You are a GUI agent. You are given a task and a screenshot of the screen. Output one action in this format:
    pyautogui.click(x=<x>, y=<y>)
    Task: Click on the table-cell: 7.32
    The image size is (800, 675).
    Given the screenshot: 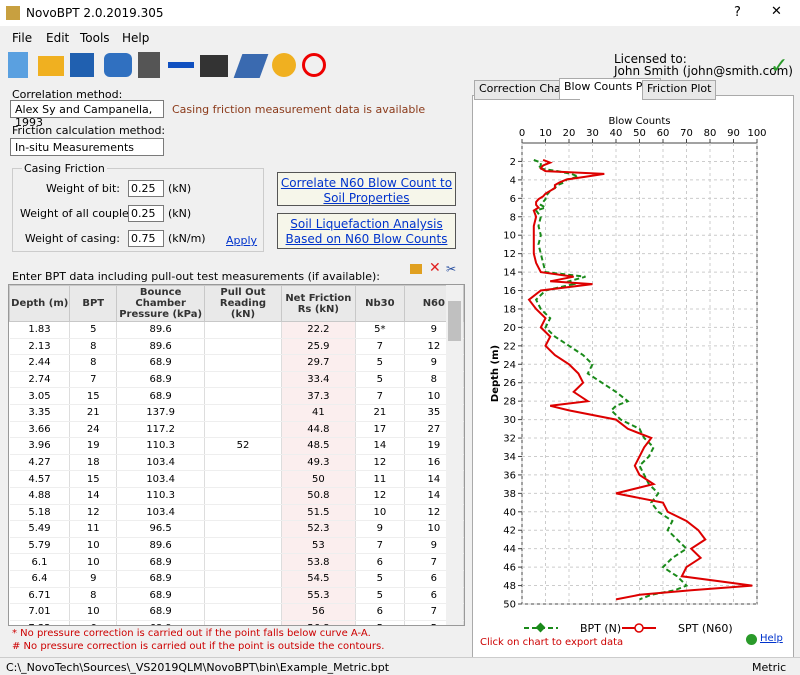 What is the action you would take?
    pyautogui.click(x=40, y=622)
    